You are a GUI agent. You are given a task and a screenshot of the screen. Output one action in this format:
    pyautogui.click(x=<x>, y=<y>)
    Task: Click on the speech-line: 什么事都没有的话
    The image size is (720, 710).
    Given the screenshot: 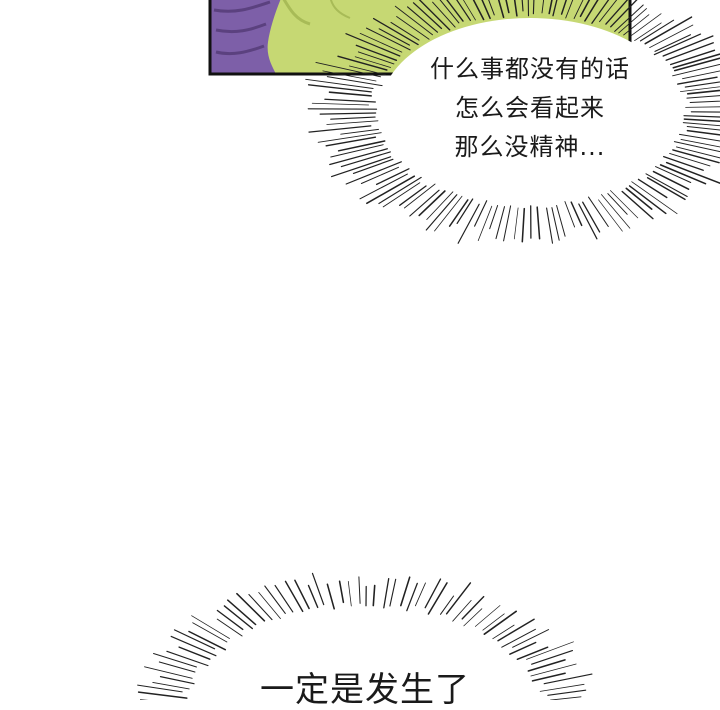 What is the action you would take?
    pyautogui.click(x=530, y=69)
    